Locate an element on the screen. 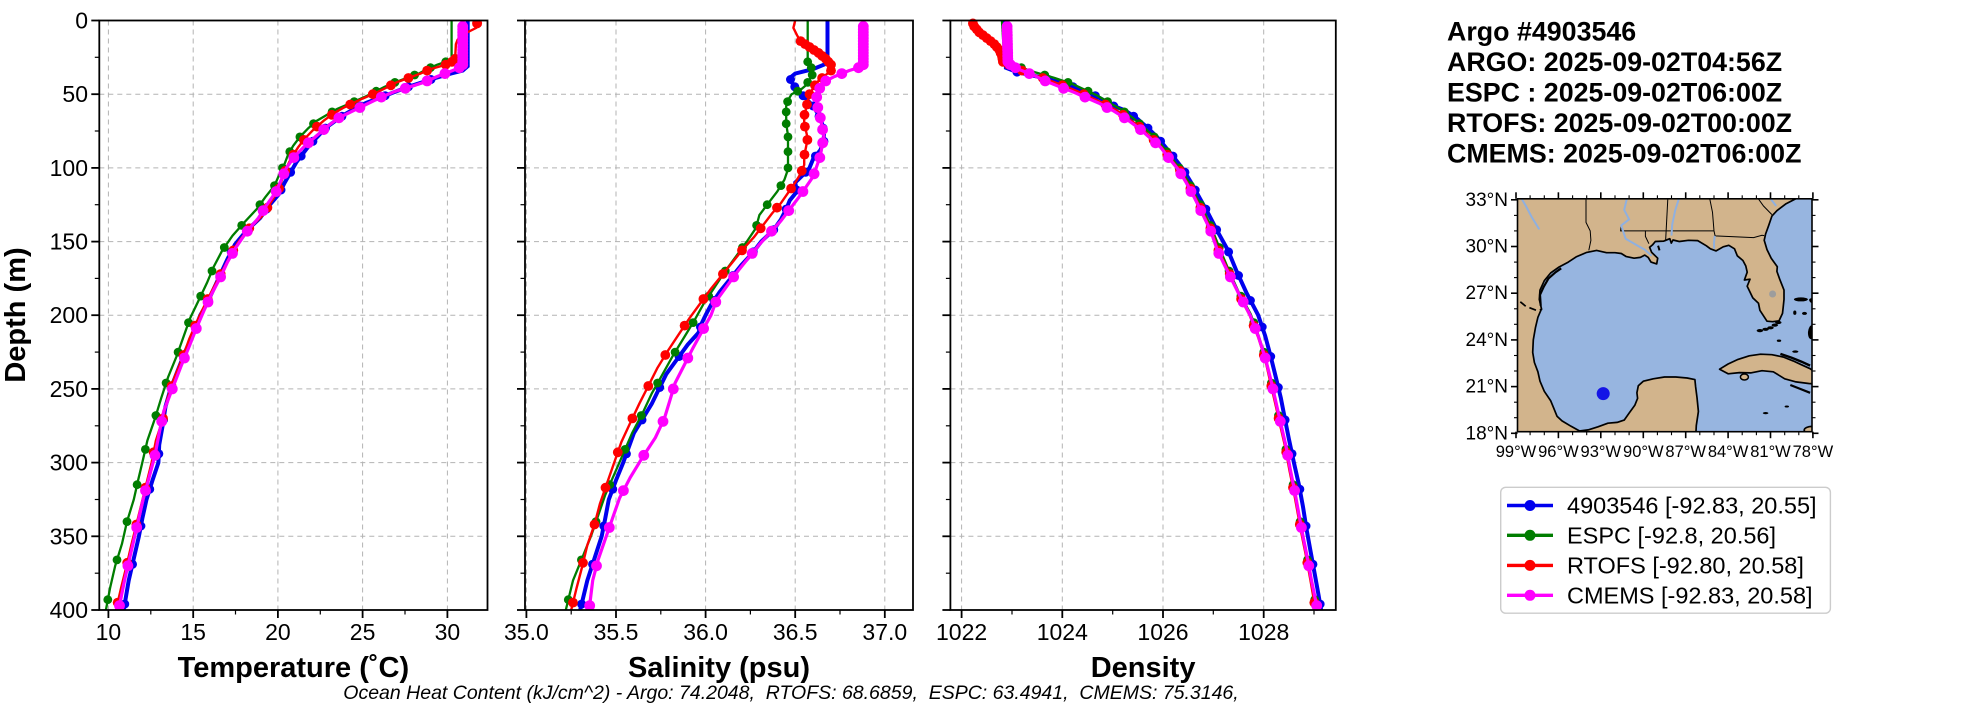 The height and width of the screenshot is (717, 1967). svg-text: 36.0 is located at coordinates (705, 632).